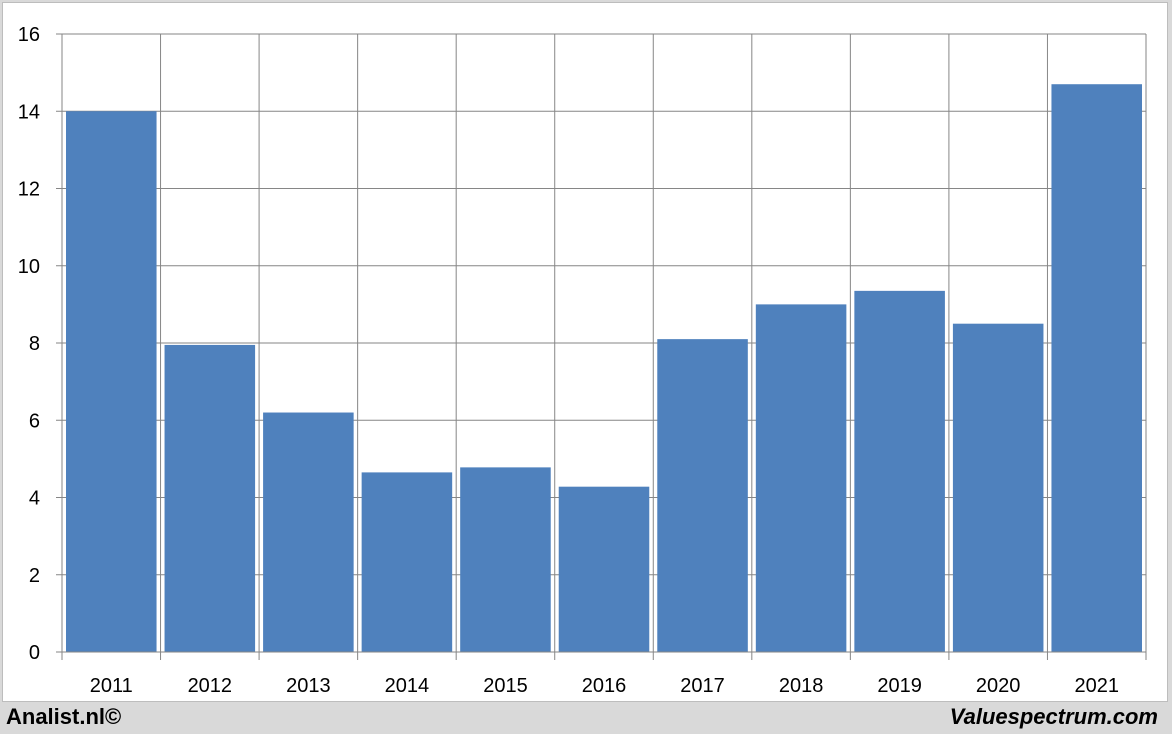  What do you see at coordinates (34, 421) in the screenshot?
I see `y-tick-label: 6` at bounding box center [34, 421].